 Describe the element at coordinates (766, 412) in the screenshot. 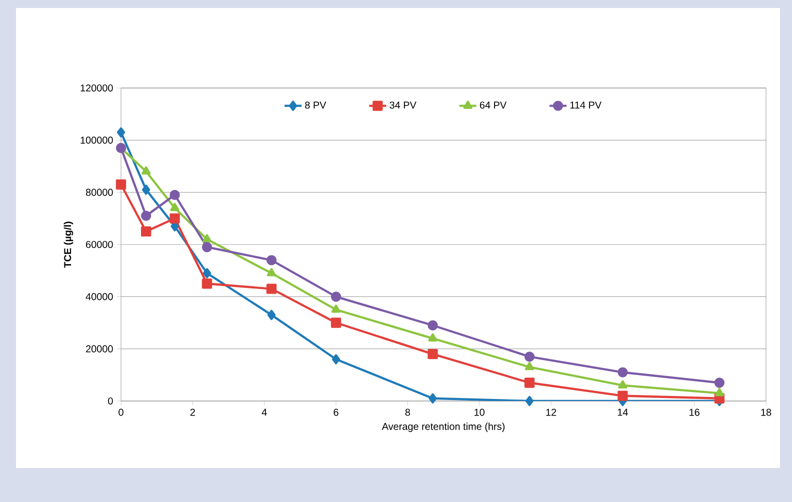

I see `x-tick-label: 18` at that location.